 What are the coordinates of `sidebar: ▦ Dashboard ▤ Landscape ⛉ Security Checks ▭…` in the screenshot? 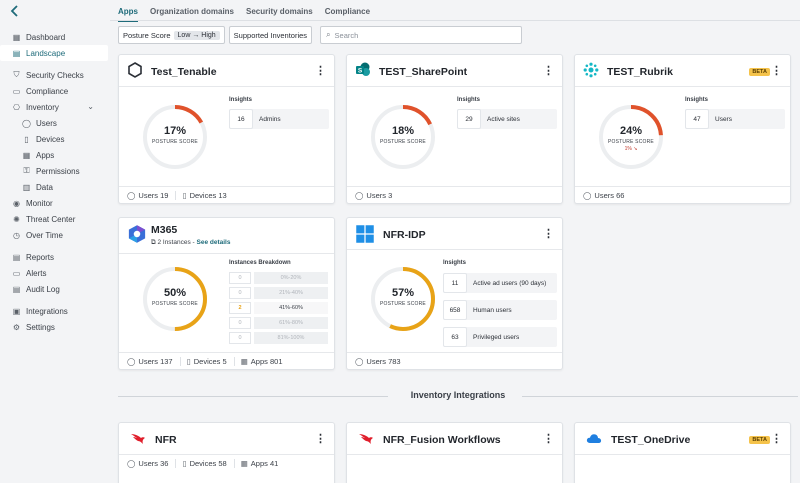 It's located at (55, 241).